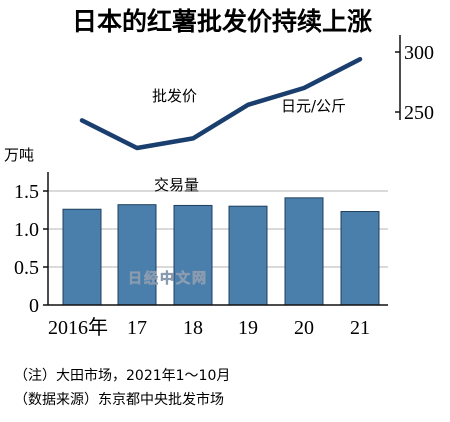 This screenshot has height=422, width=450. Describe the element at coordinates (222, 21) in the screenshot. I see `chart-title: 日本的红薯批发价持续上涨` at that location.